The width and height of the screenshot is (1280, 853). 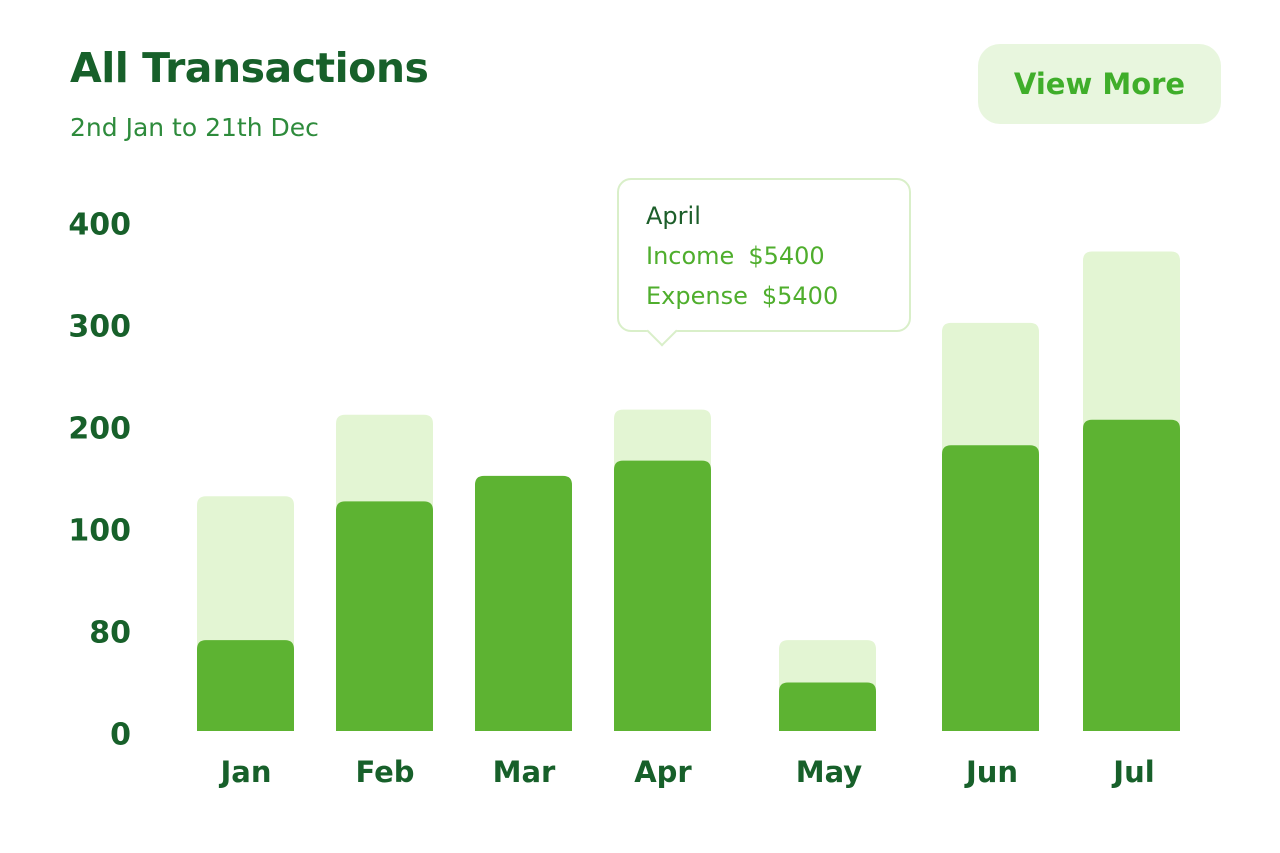 I want to click on april-tooltip: April Income $5400 Expense $5400, so click(x=764, y=262).